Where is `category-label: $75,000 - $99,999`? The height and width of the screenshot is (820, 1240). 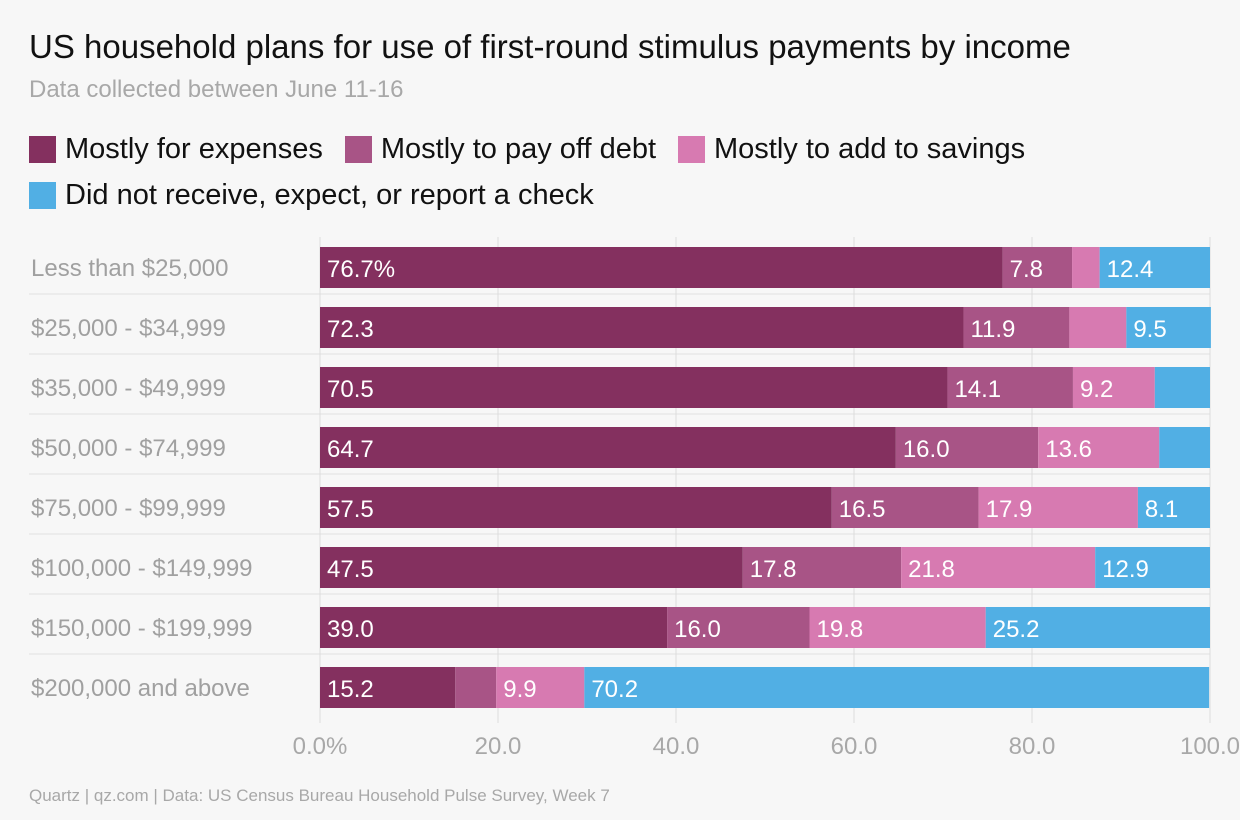
category-label: $75,000 - $99,999 is located at coordinates (128, 508).